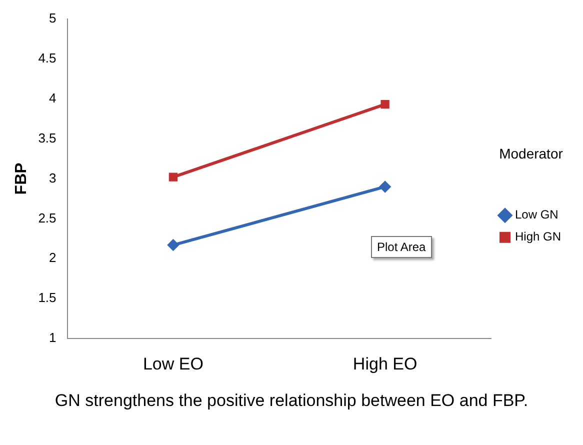 The image size is (583, 445). What do you see at coordinates (52, 18) in the screenshot?
I see `y-tick-label: 5` at bounding box center [52, 18].